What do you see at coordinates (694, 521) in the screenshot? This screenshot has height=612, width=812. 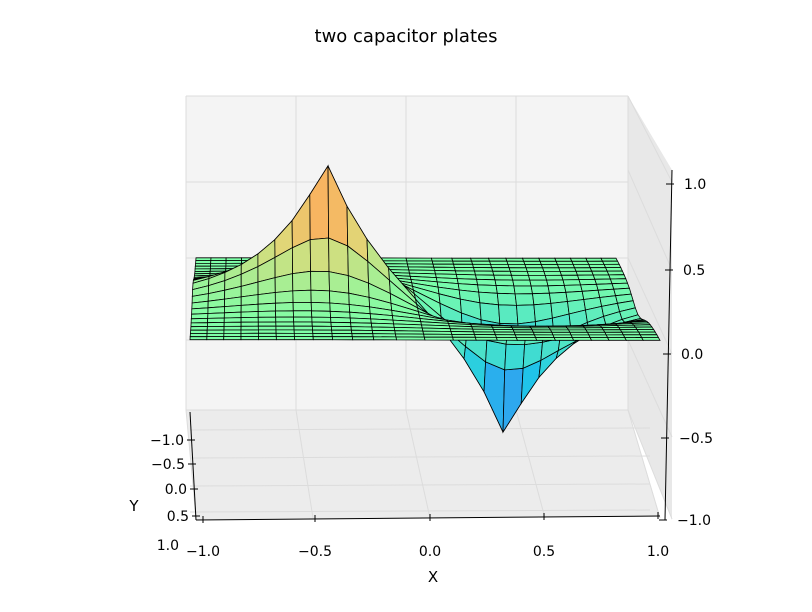 I see `z-tick-label: −1.0` at bounding box center [694, 521].